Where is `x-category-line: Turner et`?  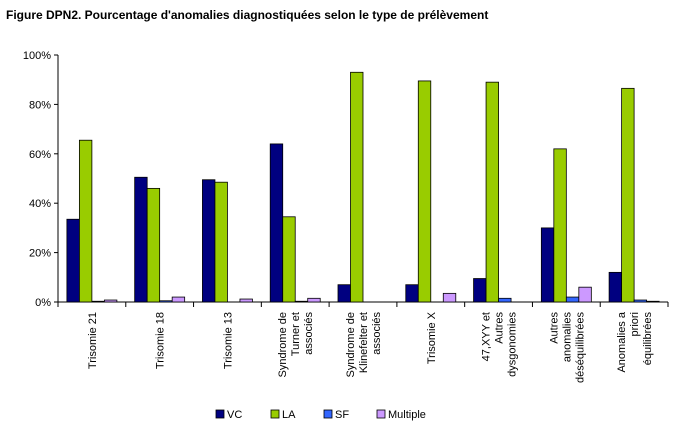 x-category-line: Turner et is located at coordinates (296, 334).